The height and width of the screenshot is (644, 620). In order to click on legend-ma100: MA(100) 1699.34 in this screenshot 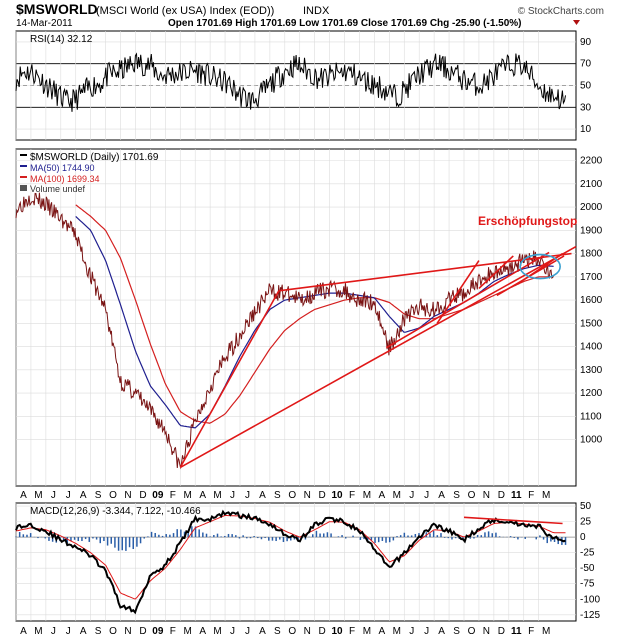, I will do `click(65, 179)`.